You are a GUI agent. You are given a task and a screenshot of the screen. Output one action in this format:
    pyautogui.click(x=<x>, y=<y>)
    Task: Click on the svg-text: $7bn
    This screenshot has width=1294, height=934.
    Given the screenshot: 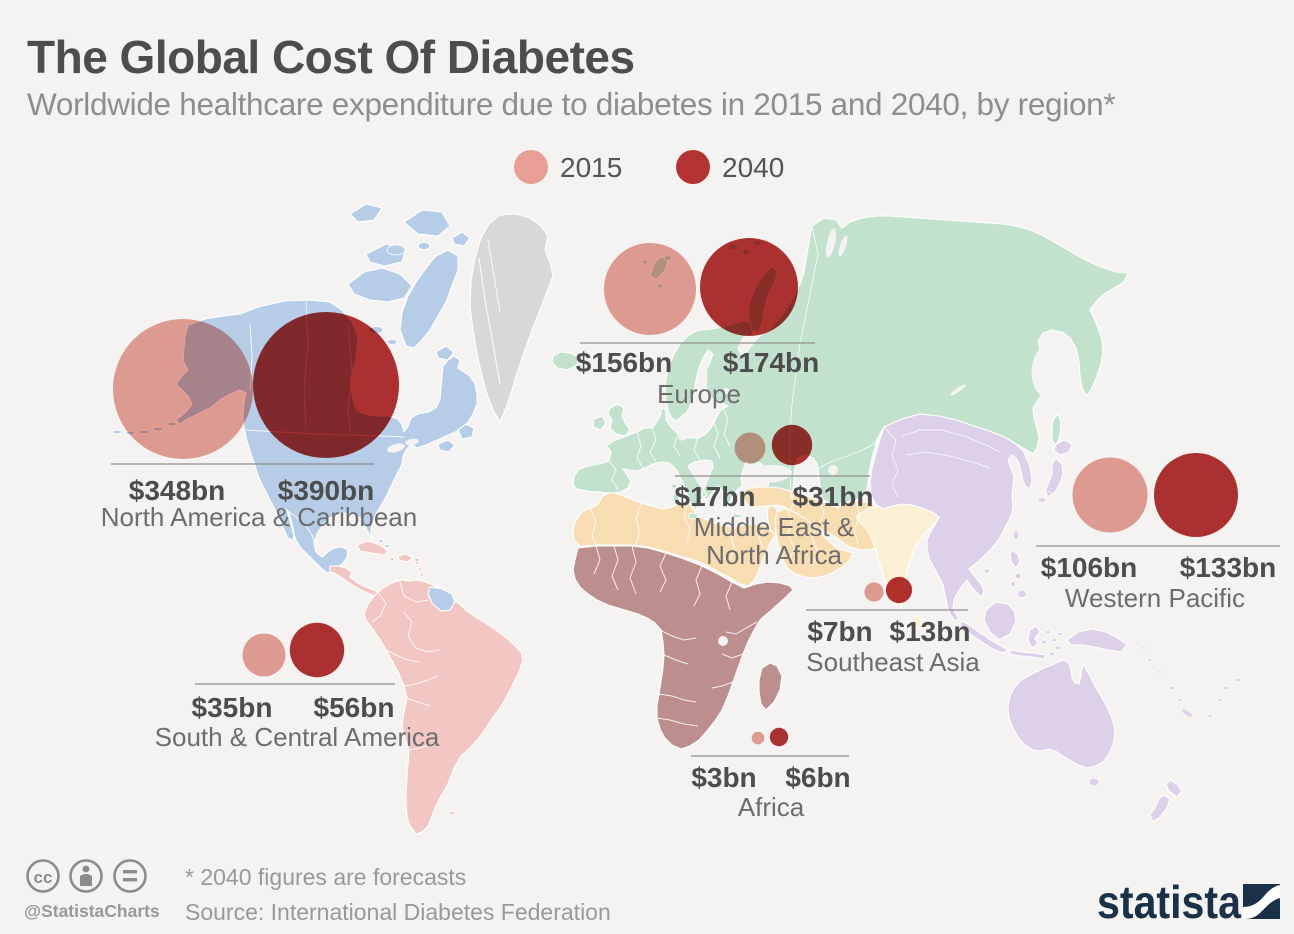 What is the action you would take?
    pyautogui.click(x=839, y=631)
    